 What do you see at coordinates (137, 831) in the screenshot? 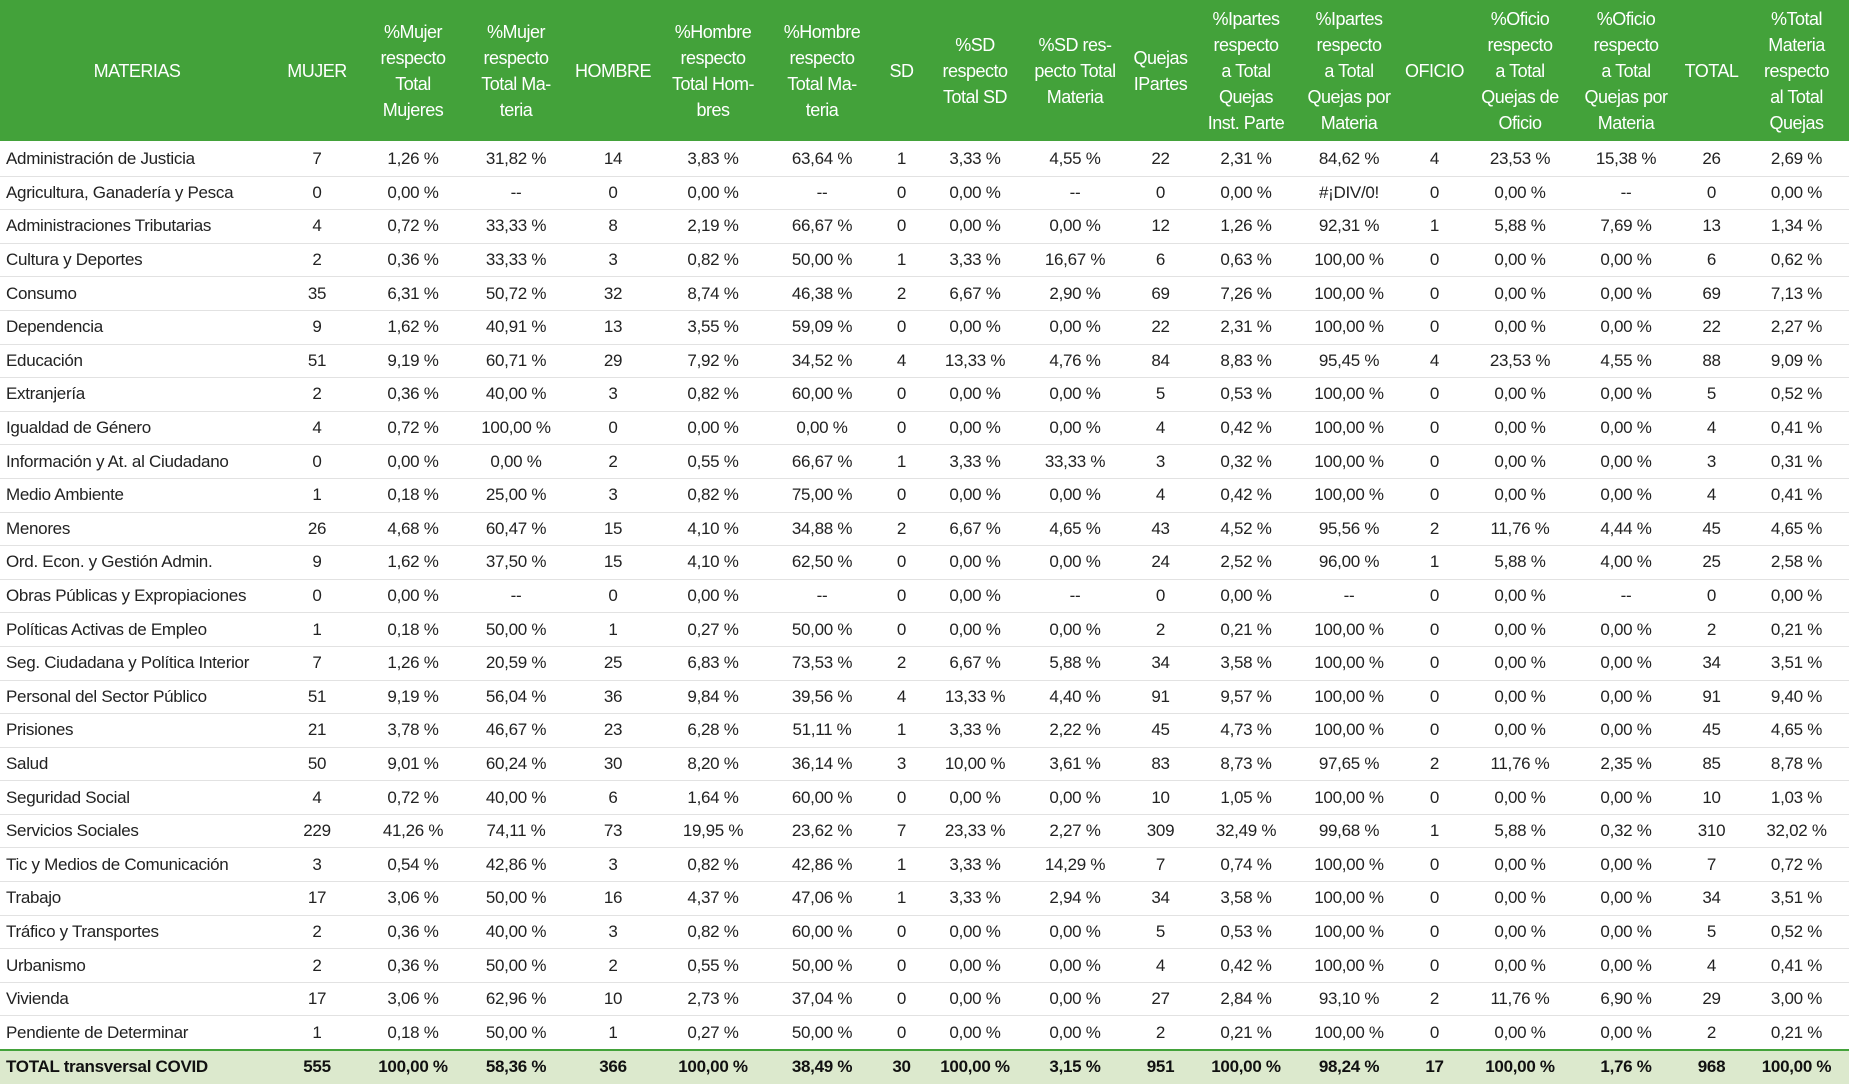
I see `subject-cell: Servicios Sociales` at bounding box center [137, 831].